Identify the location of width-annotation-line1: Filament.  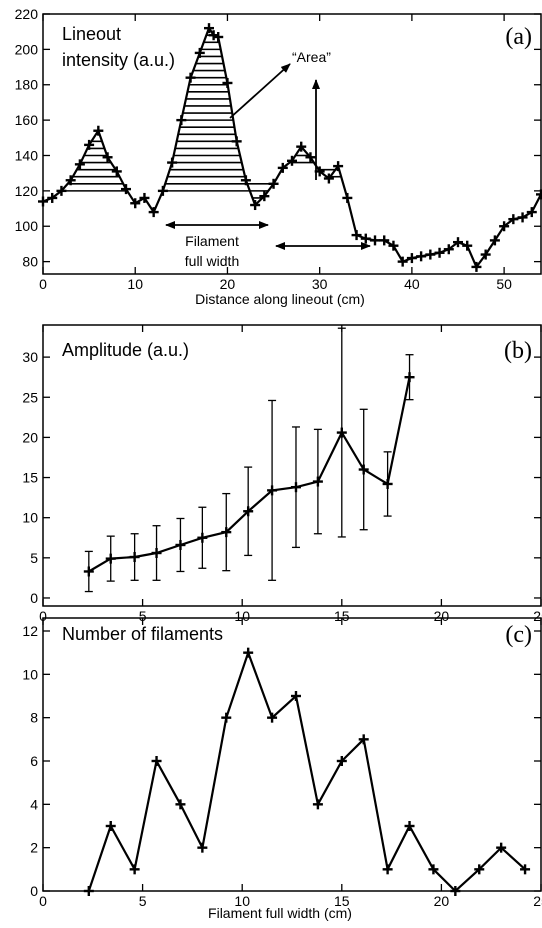
(212, 241).